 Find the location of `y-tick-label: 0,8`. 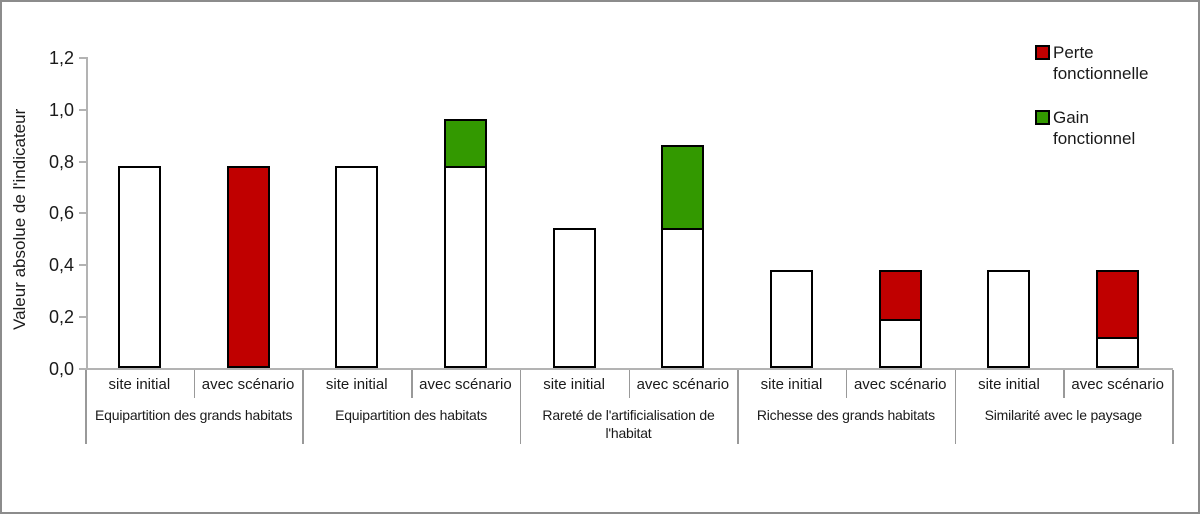

y-tick-label: 0,8 is located at coordinates (61, 161).